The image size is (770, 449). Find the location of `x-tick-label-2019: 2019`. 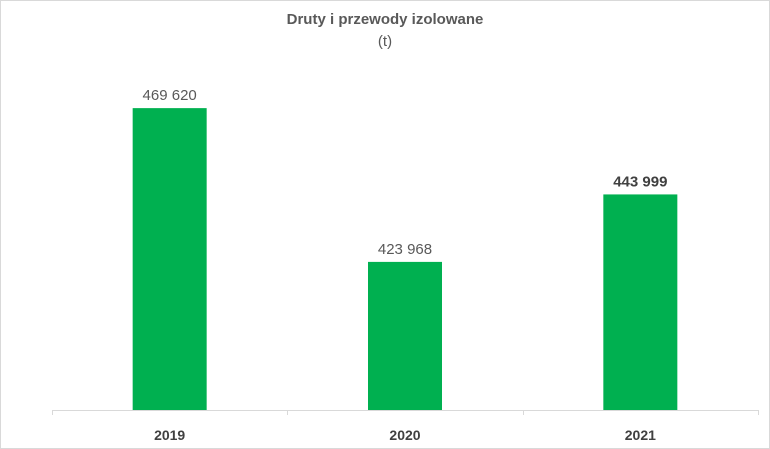

x-tick-label-2019: 2019 is located at coordinates (169, 435).